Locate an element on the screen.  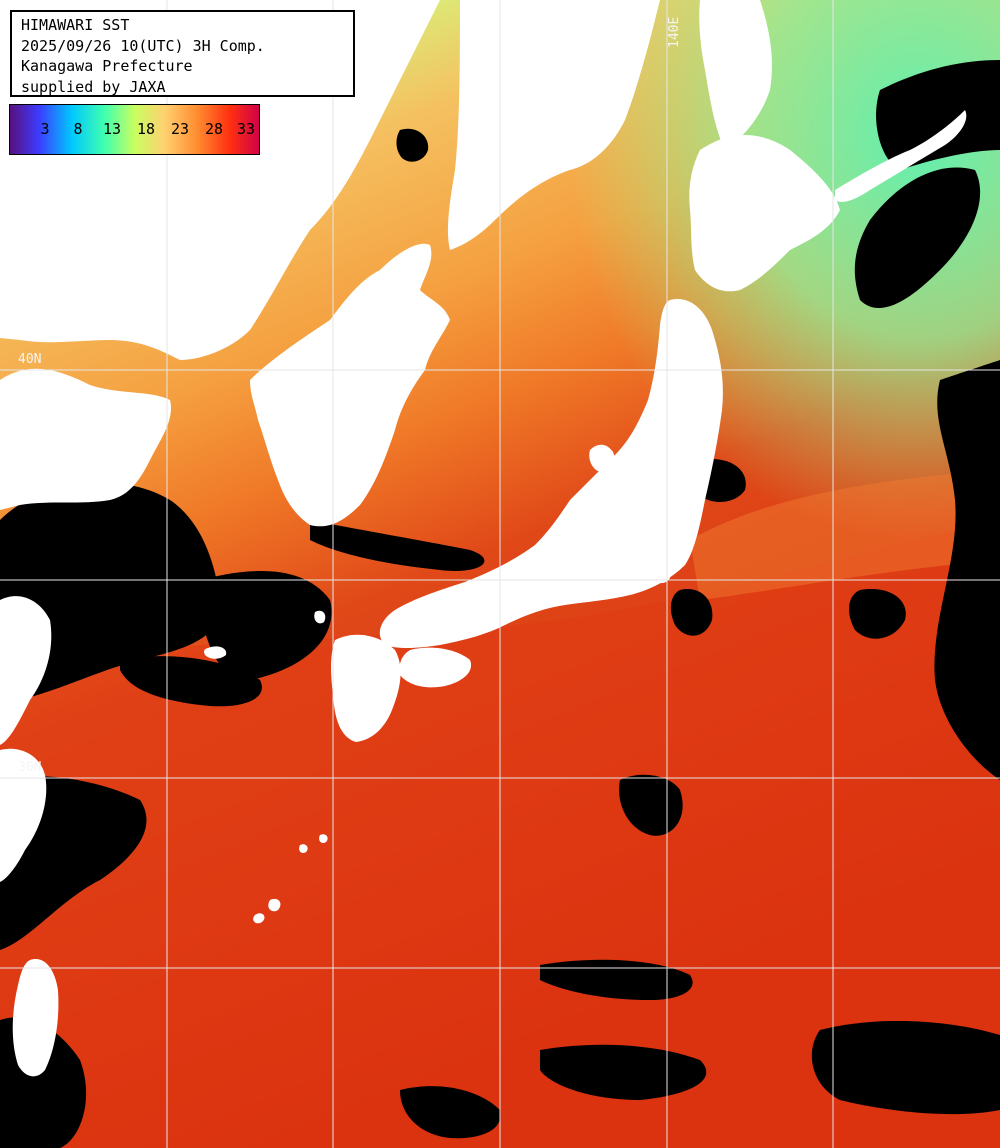
legend-tick-label: 23 is located at coordinates (180, 129).